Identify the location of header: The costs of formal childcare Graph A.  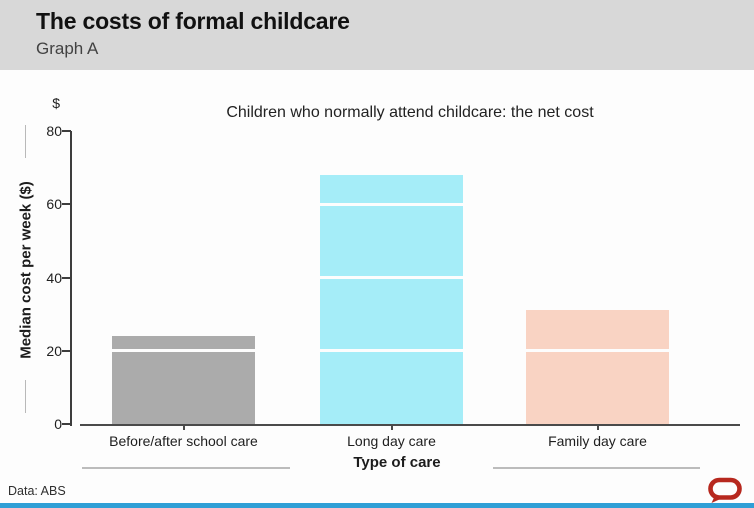
(377, 35).